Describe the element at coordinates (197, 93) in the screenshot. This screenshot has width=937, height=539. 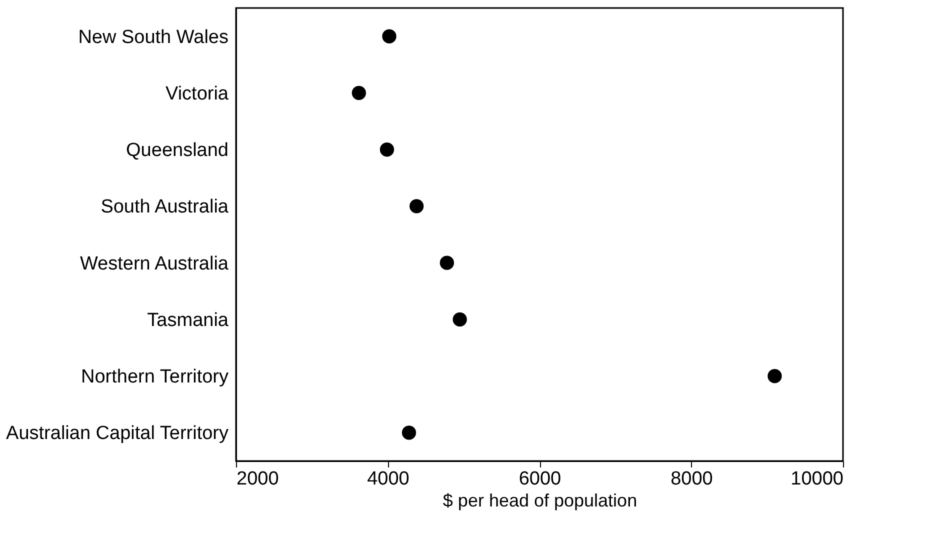
I see `y-tick-label: Victoria` at that location.